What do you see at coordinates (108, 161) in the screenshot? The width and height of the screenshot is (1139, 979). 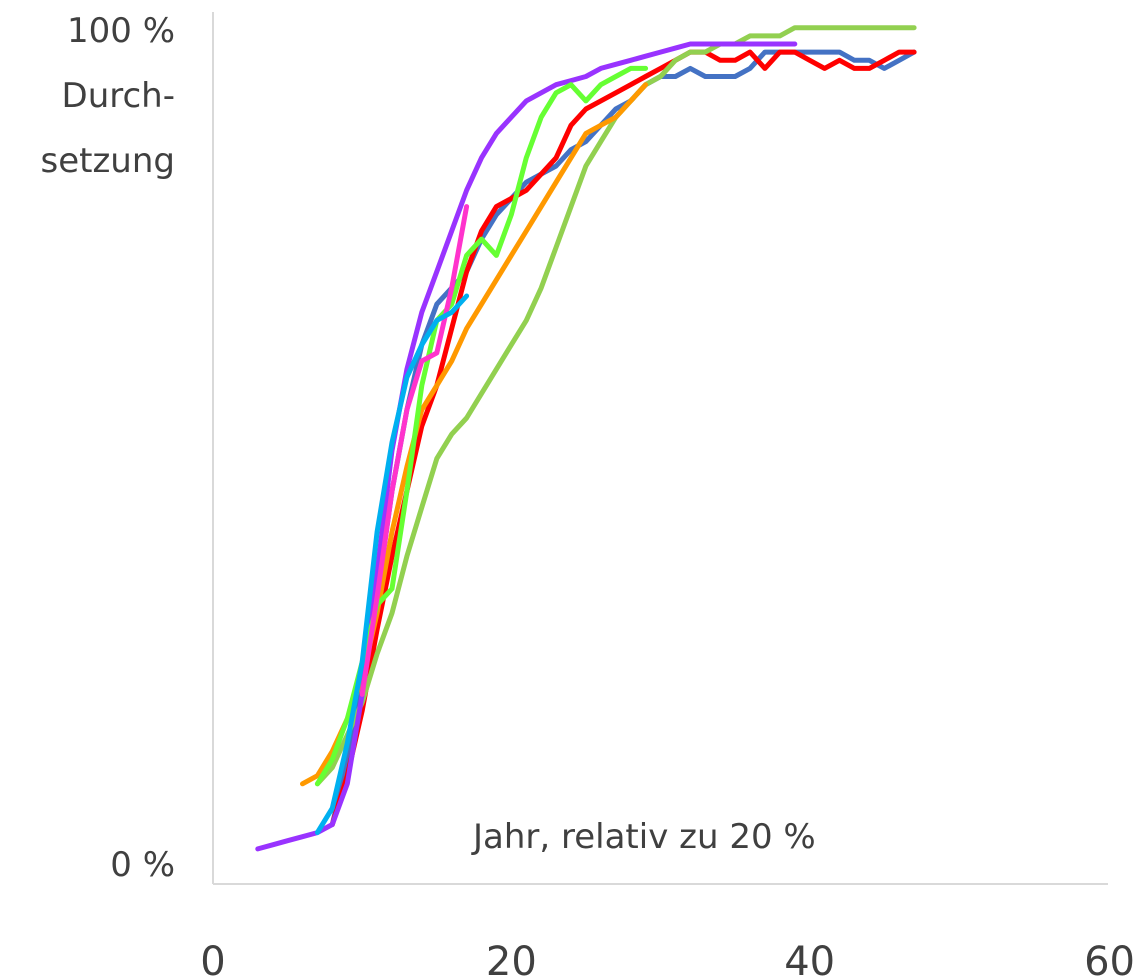 I see `y-label-line-3: setzung` at bounding box center [108, 161].